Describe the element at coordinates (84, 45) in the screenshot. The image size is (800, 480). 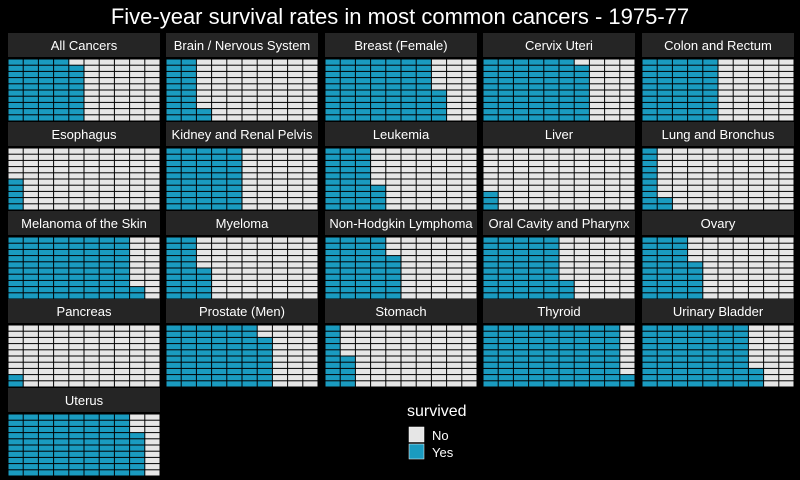
I see `facet-label: All Cancers` at that location.